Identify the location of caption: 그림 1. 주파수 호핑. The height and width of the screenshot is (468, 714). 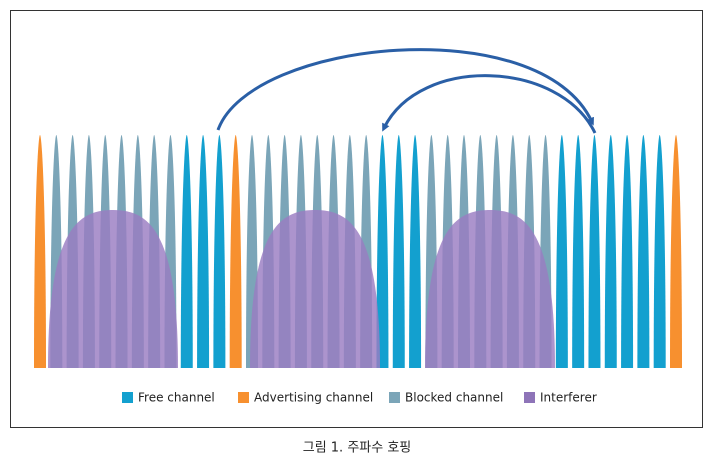
(357, 448).